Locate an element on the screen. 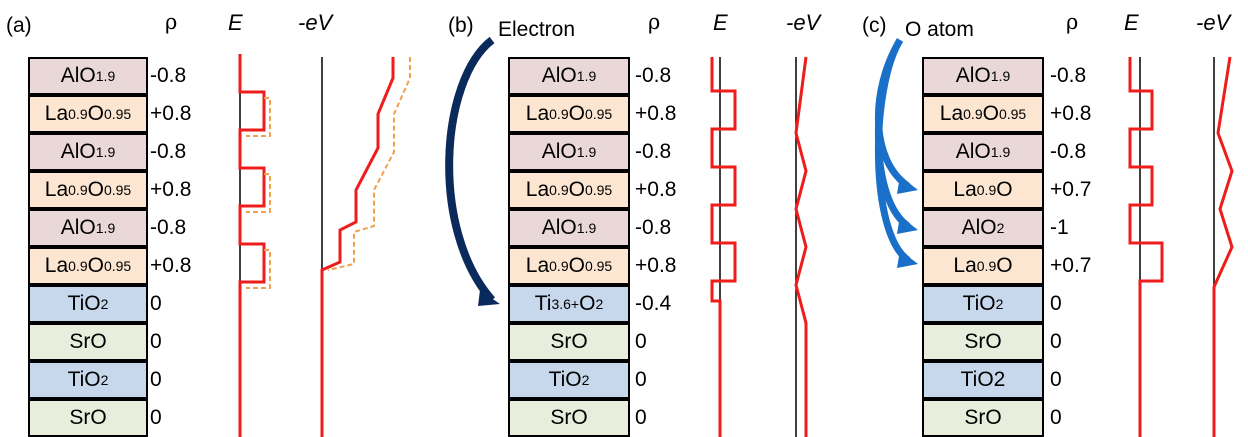 Image resolution: width=1248 pixels, height=437 pixels. arrow-annotation: O atom is located at coordinates (939, 29).